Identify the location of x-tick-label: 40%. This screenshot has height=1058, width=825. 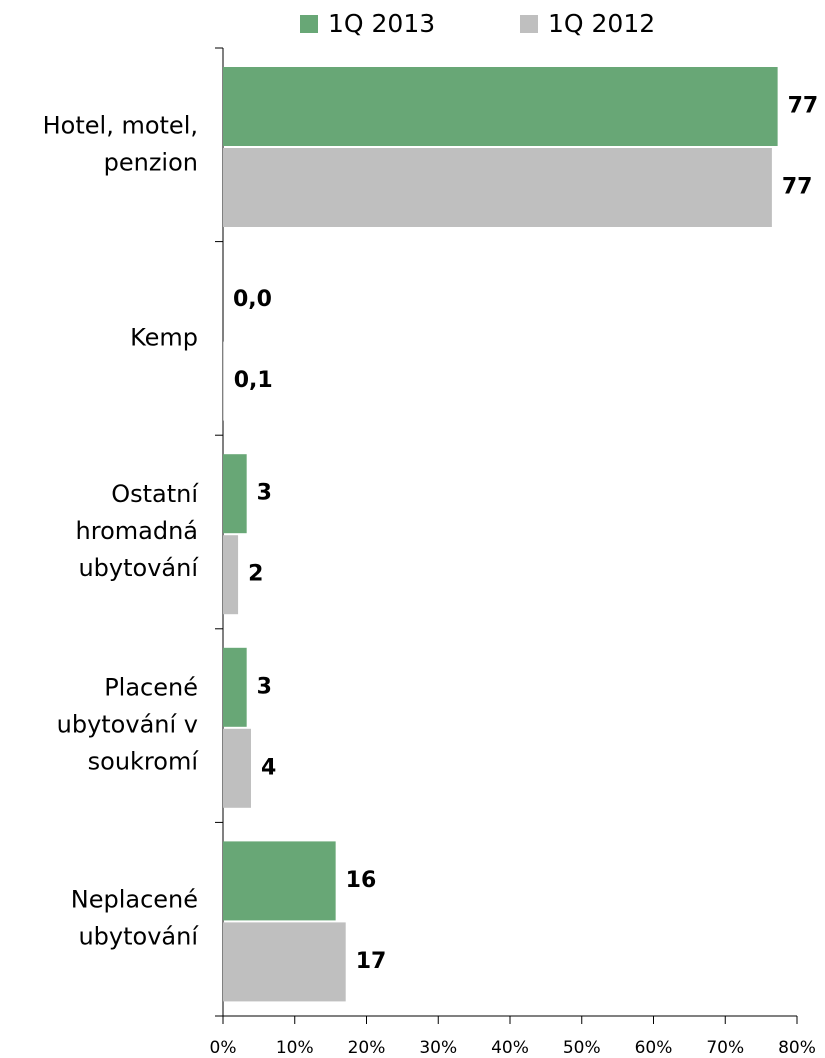
(510, 1048).